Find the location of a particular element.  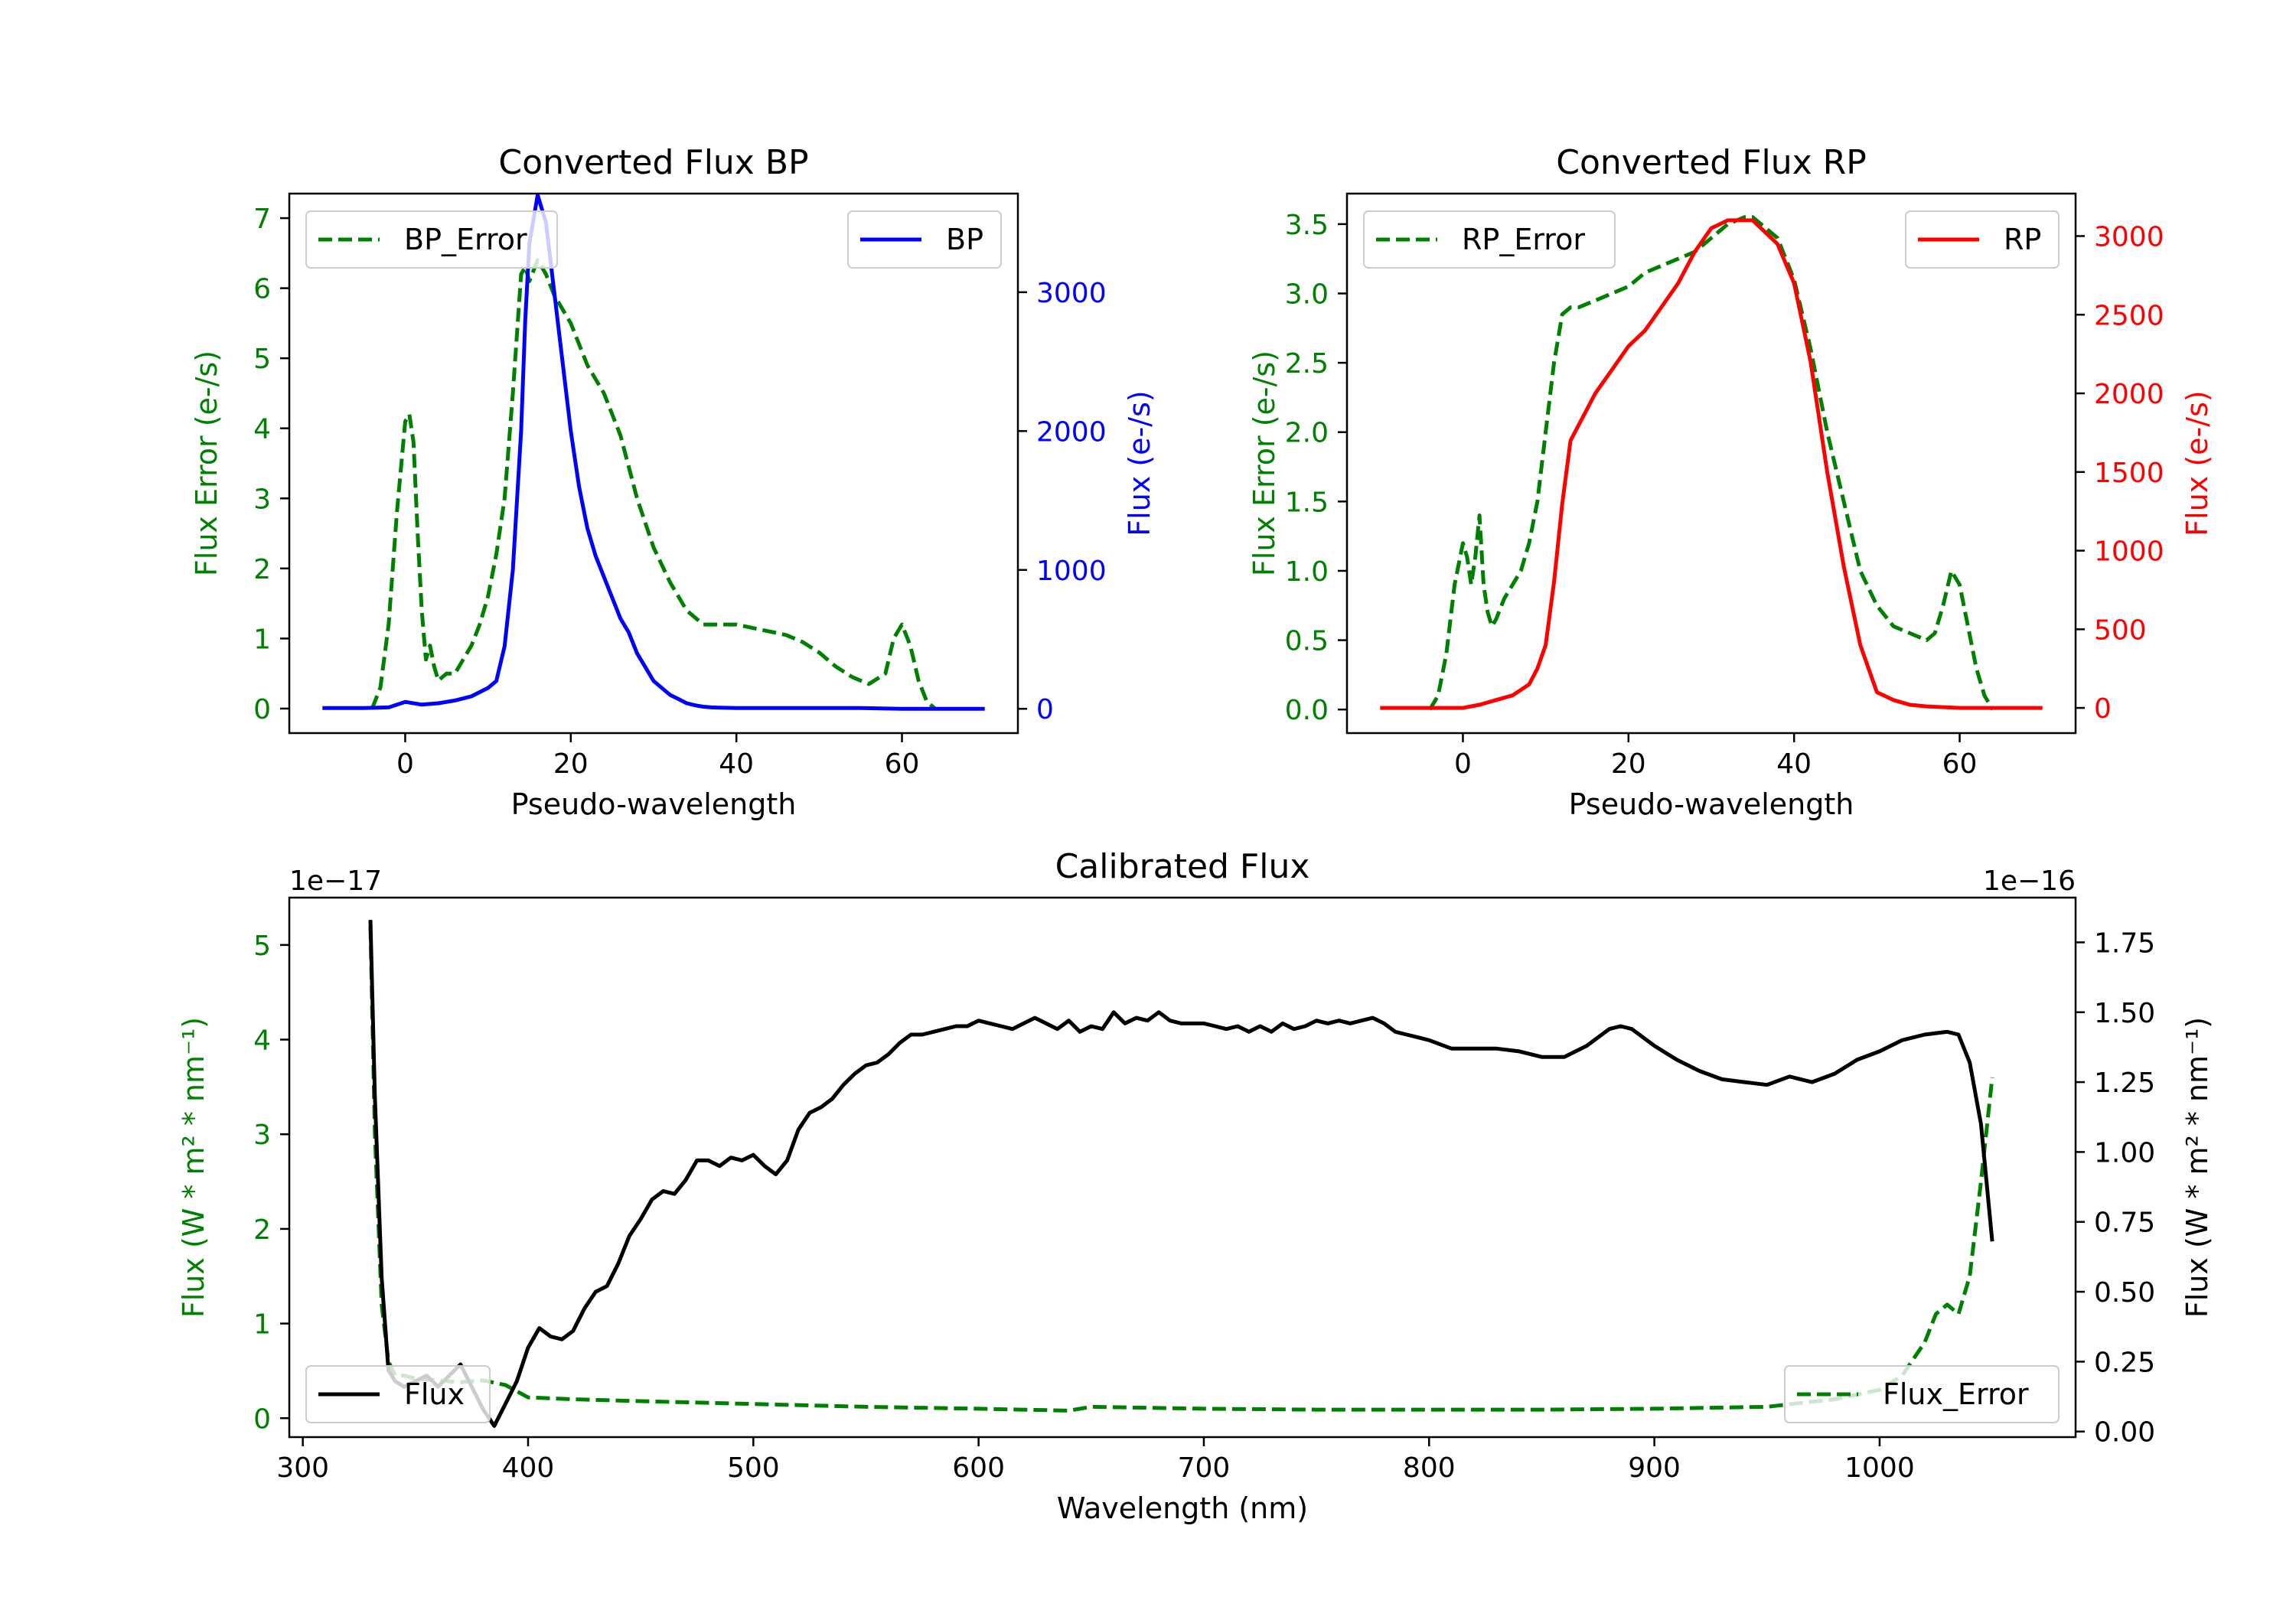

right-axis-offset: 1e−16 is located at coordinates (2029, 881).